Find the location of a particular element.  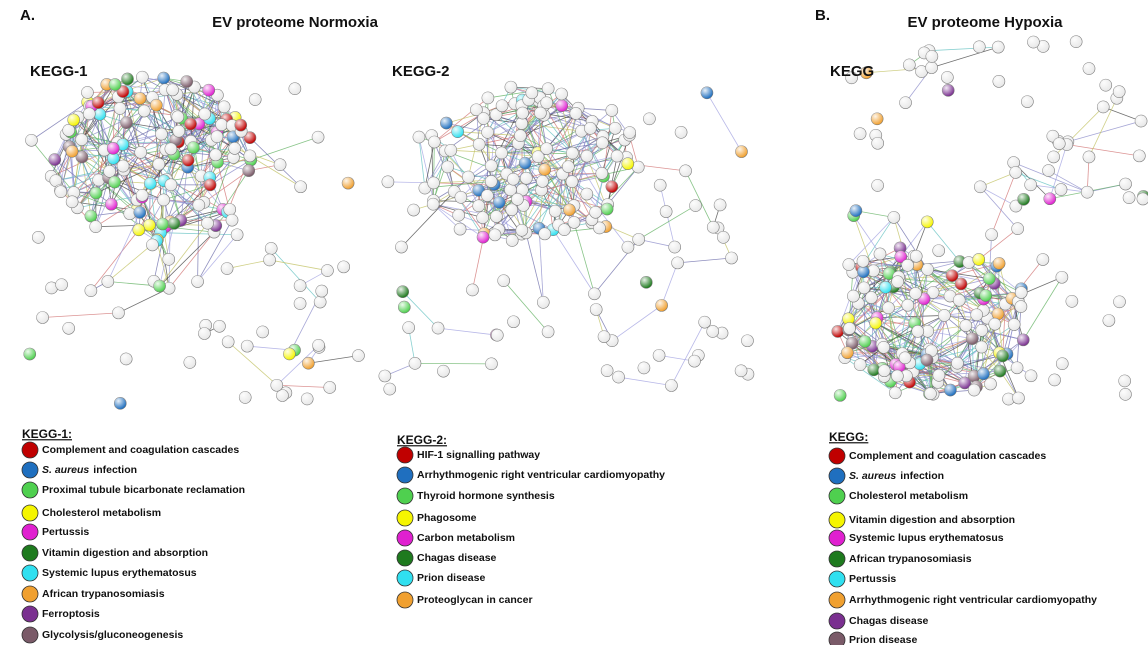

legend-heading: KEGG-1: is located at coordinates (47, 434).